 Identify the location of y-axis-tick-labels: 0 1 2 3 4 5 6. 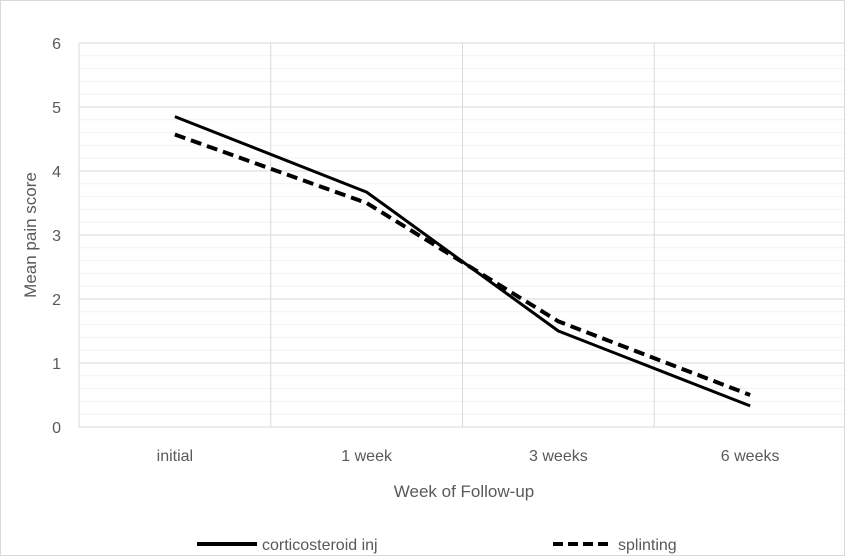
(56, 236).